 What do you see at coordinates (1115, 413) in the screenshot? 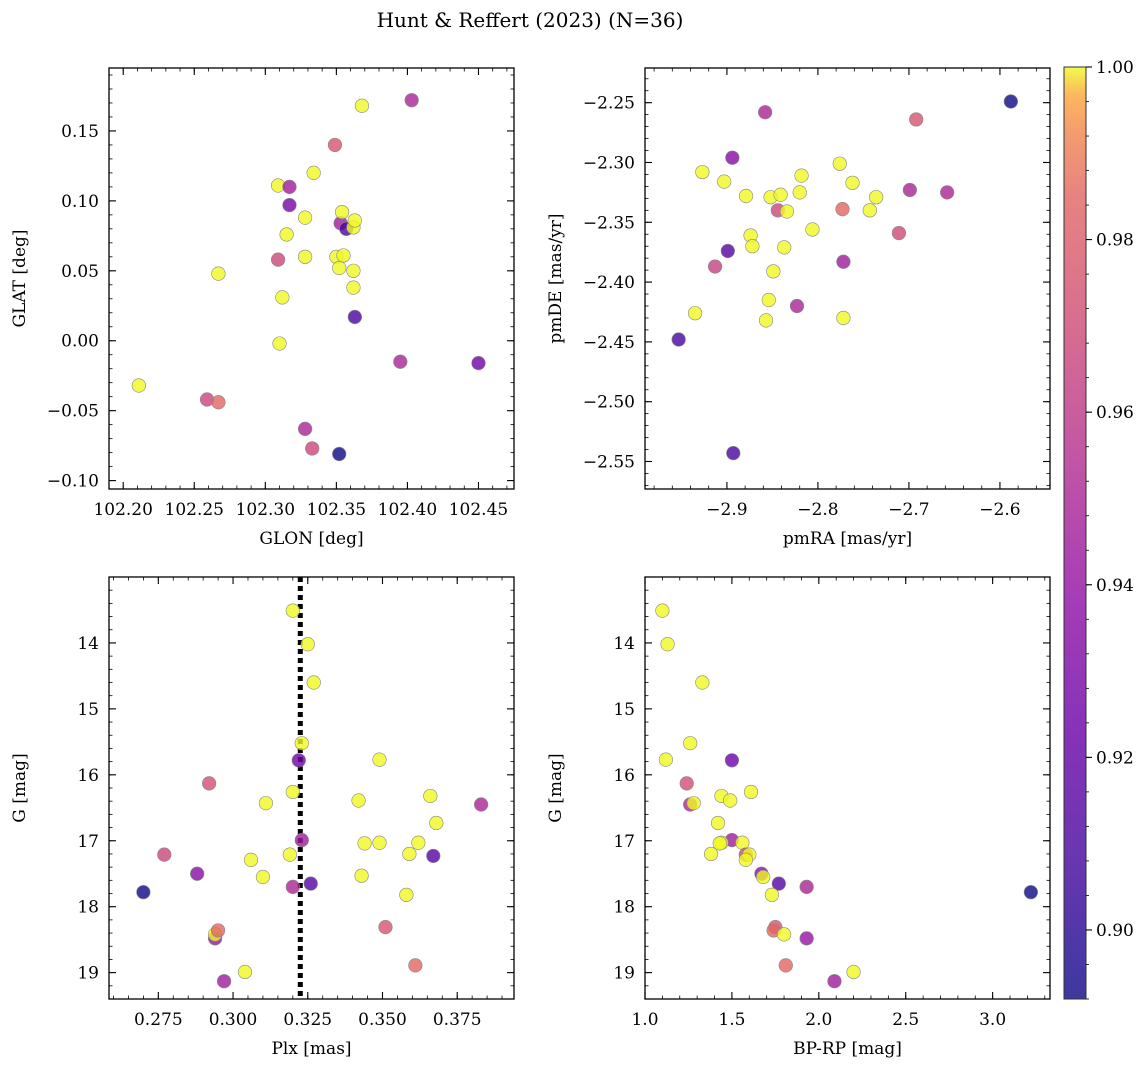
I see `colorbar-tick-label: 0.96` at bounding box center [1115, 413].